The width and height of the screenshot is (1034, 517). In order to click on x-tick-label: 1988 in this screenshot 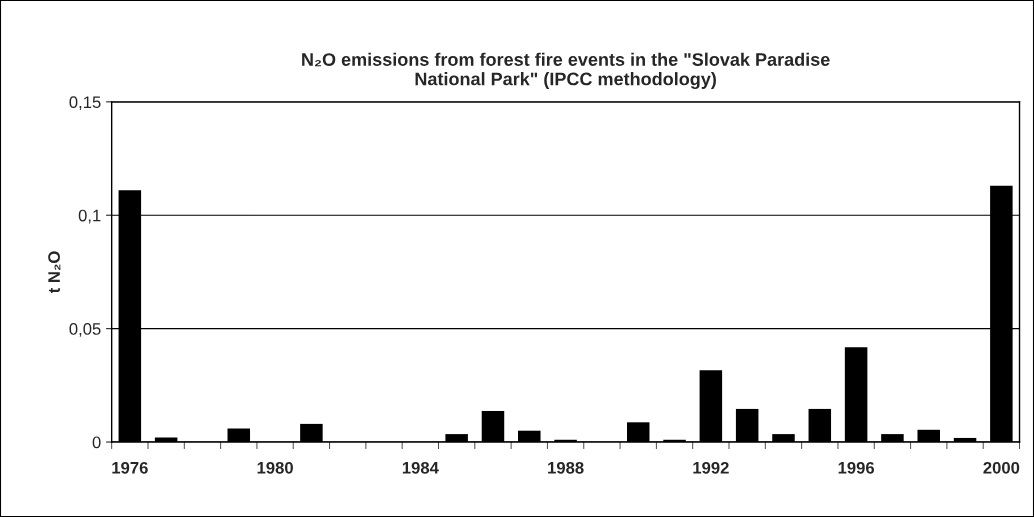, I will do `click(566, 467)`.